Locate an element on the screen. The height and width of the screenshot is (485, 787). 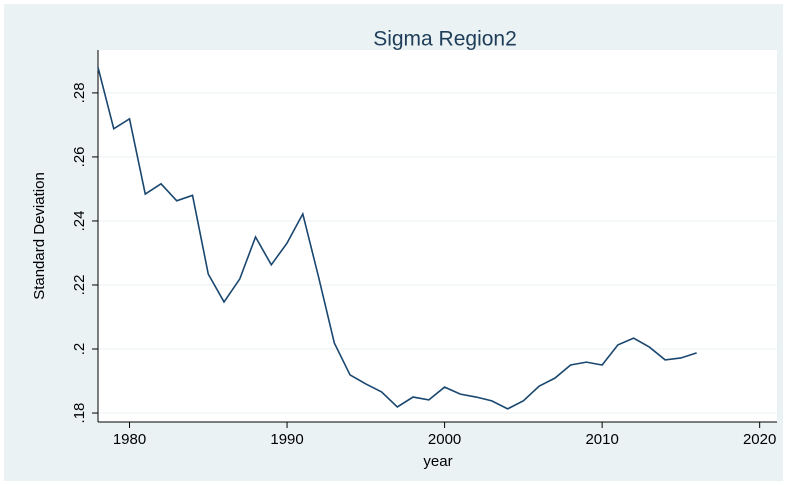
x-tick-label: 2000 is located at coordinates (444, 439).